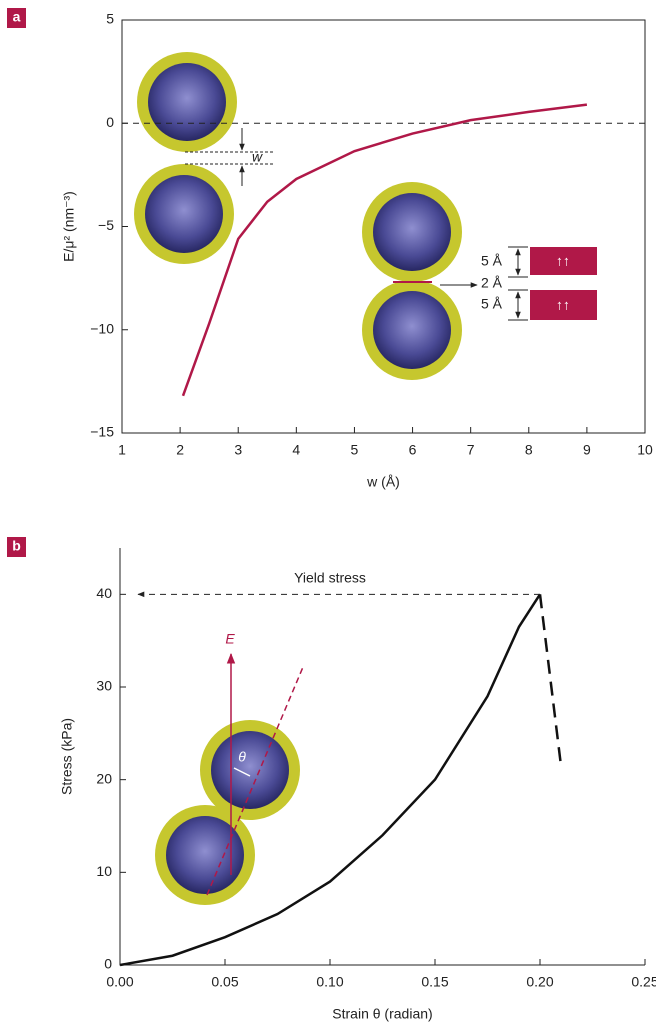  What do you see at coordinates (224, 982) in the screenshot?
I see `x-tick-label: 0.05` at bounding box center [224, 982].